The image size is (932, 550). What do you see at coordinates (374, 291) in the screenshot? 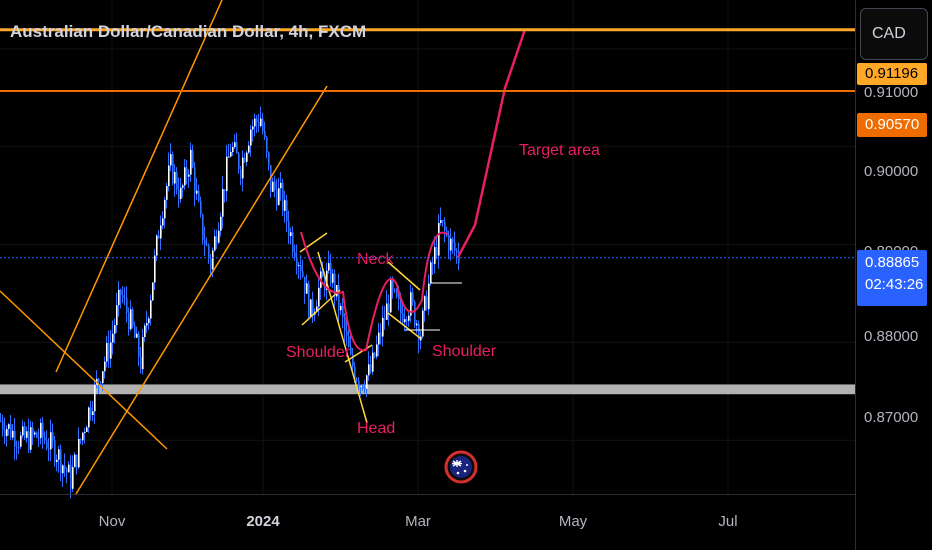
I see `pattern-curve` at bounding box center [374, 291].